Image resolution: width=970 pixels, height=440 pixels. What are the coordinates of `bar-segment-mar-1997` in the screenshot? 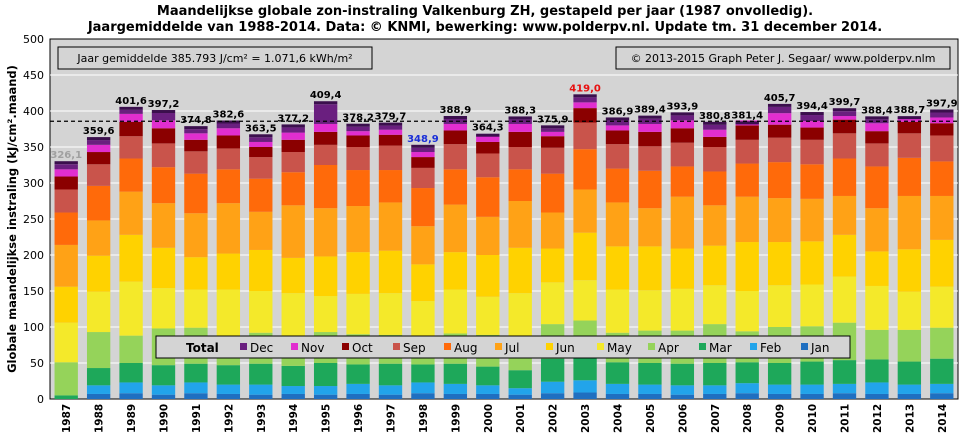 It's located at (390, 374).